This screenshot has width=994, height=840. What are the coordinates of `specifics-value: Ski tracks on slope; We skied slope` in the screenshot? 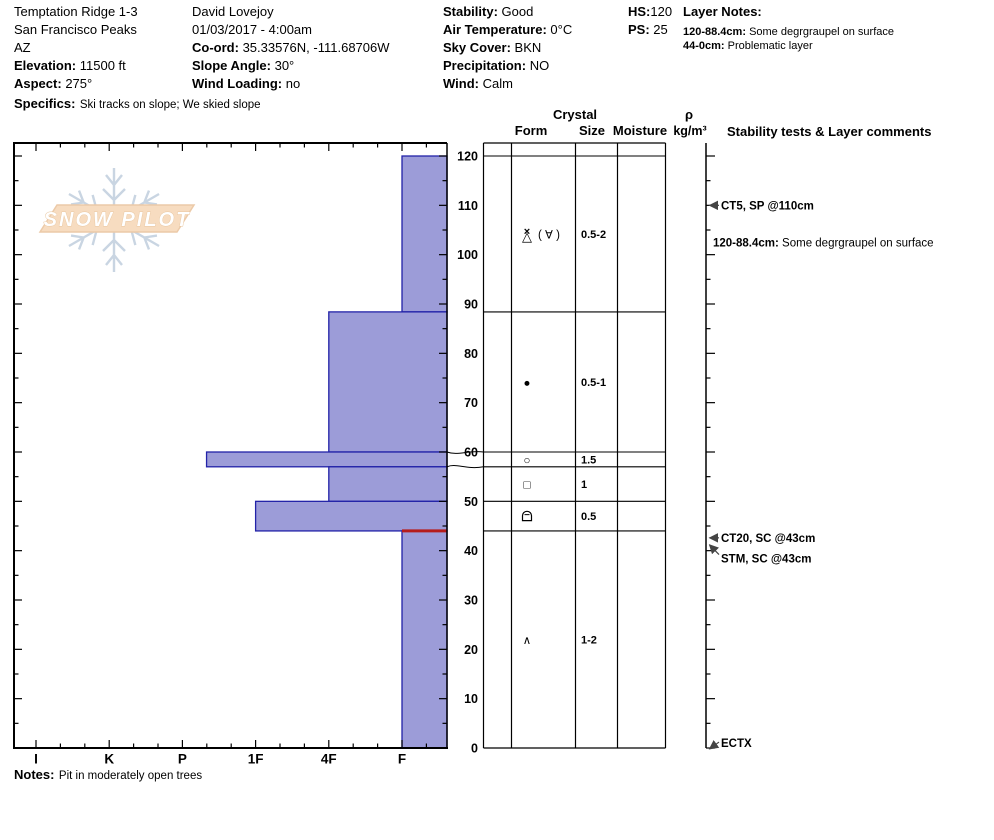 It's located at (170, 105).